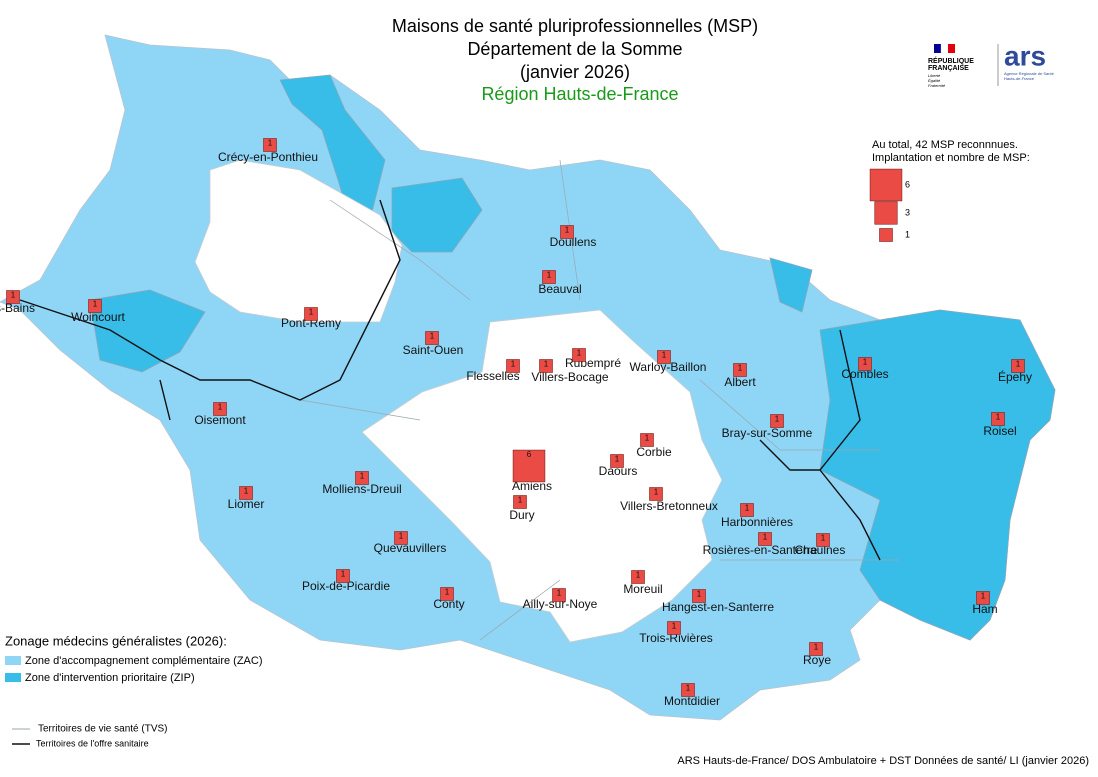 Image resolution: width=1098 pixels, height=777 pixels. Describe the element at coordinates (433, 350) in the screenshot. I see `place-label: Saint-Ouen` at that location.